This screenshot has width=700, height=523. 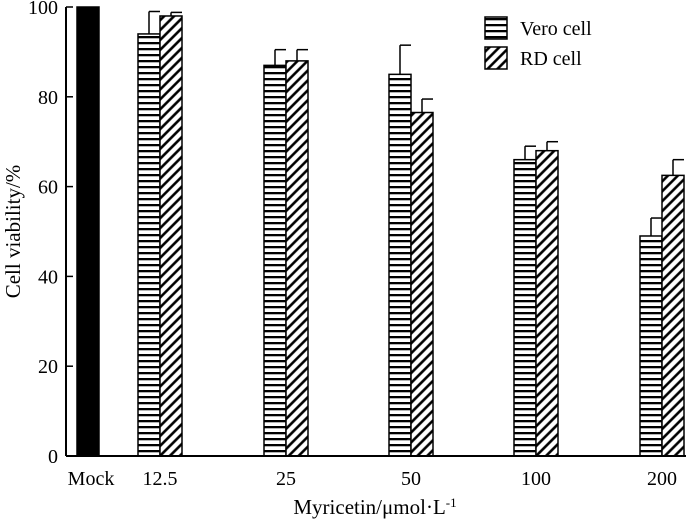 I want to click on legend-label-vero-cell: Vero cell, so click(x=556, y=29).